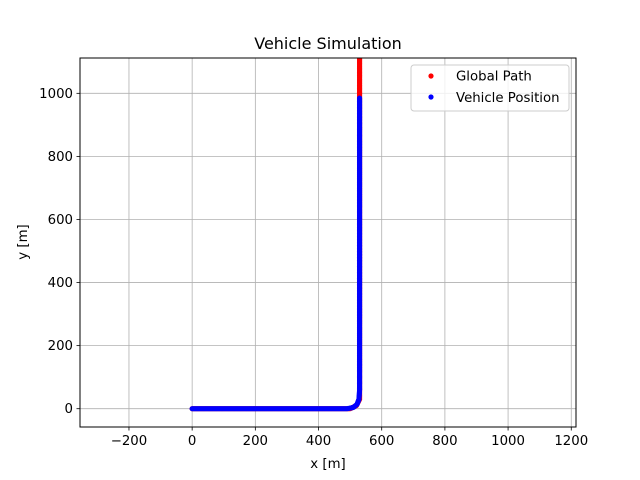 The image size is (640, 480). I want to click on legend-marker-global-path, so click(431, 76).